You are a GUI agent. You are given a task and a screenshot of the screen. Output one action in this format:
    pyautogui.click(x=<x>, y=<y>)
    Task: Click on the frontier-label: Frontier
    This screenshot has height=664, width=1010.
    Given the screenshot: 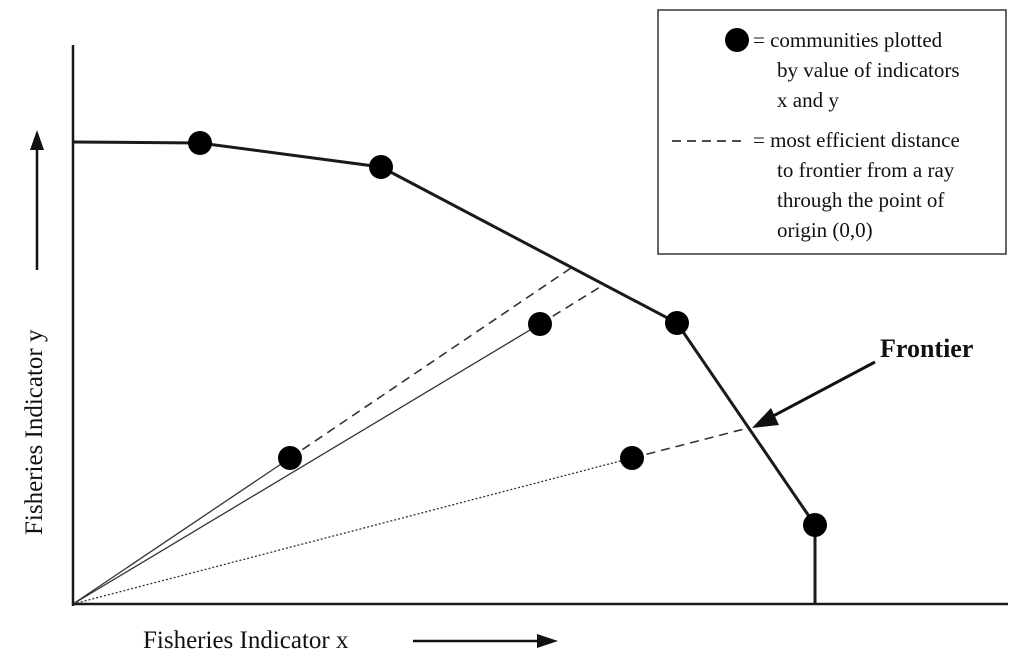 What is the action you would take?
    pyautogui.click(x=926, y=348)
    